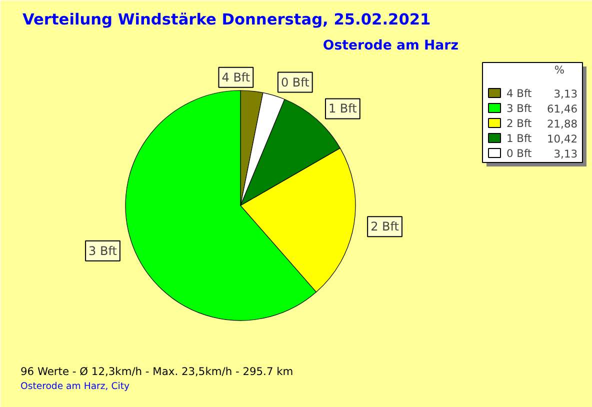  Describe the element at coordinates (559, 70) in the screenshot. I see `legend-title: %` at that location.